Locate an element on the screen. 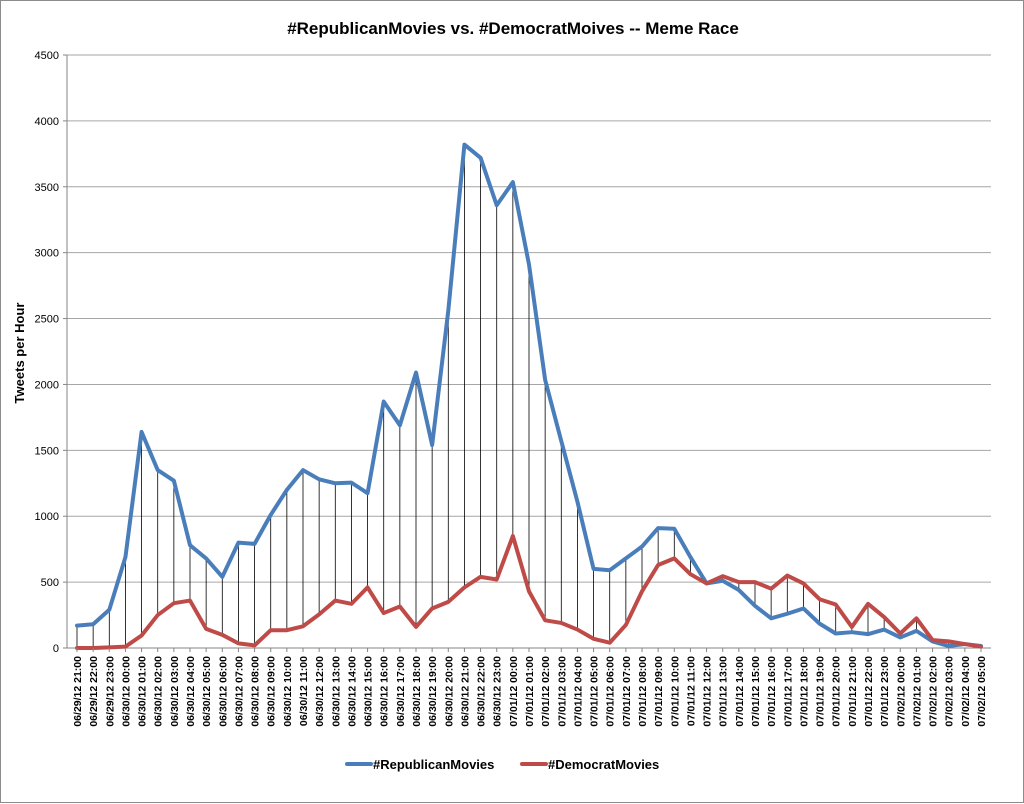 The width and height of the screenshot is (1024, 804). x-tick-label: 06/30/12 19:00 is located at coordinates (433, 691).